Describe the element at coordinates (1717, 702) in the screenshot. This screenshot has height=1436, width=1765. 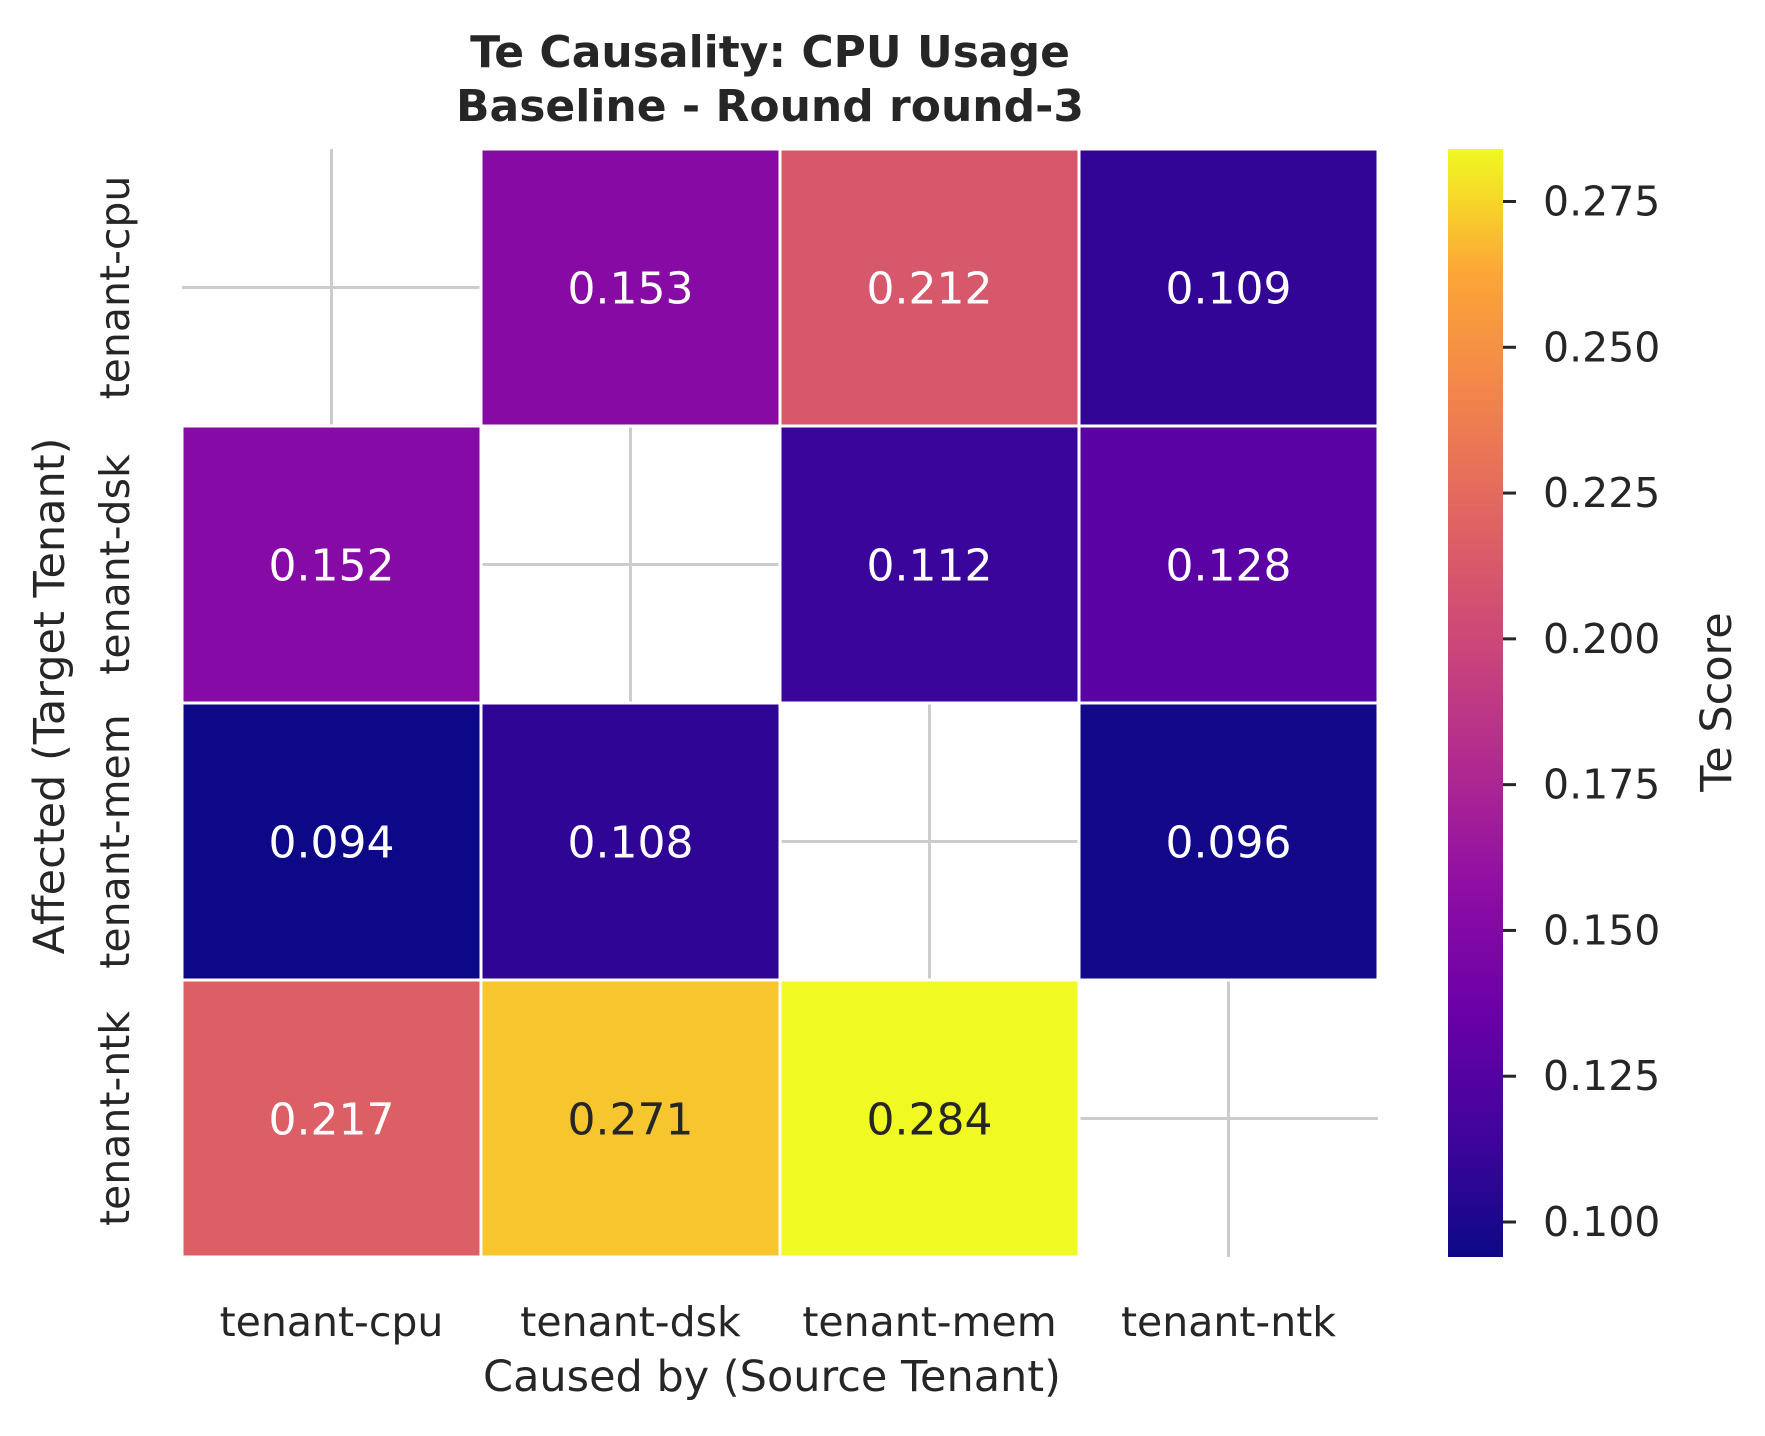
I see `colorbar-label: Te Score` at that location.